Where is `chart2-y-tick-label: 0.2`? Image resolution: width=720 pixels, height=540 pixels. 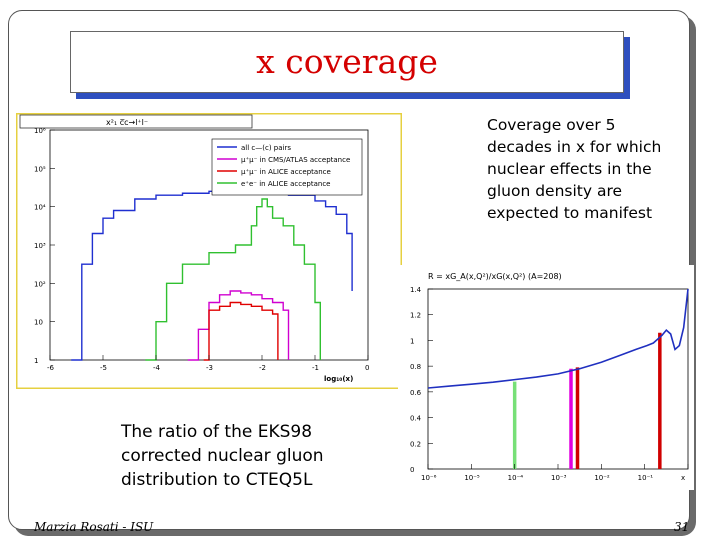
chart2-y-tick-label: 0.2 is located at coordinates (415, 444).